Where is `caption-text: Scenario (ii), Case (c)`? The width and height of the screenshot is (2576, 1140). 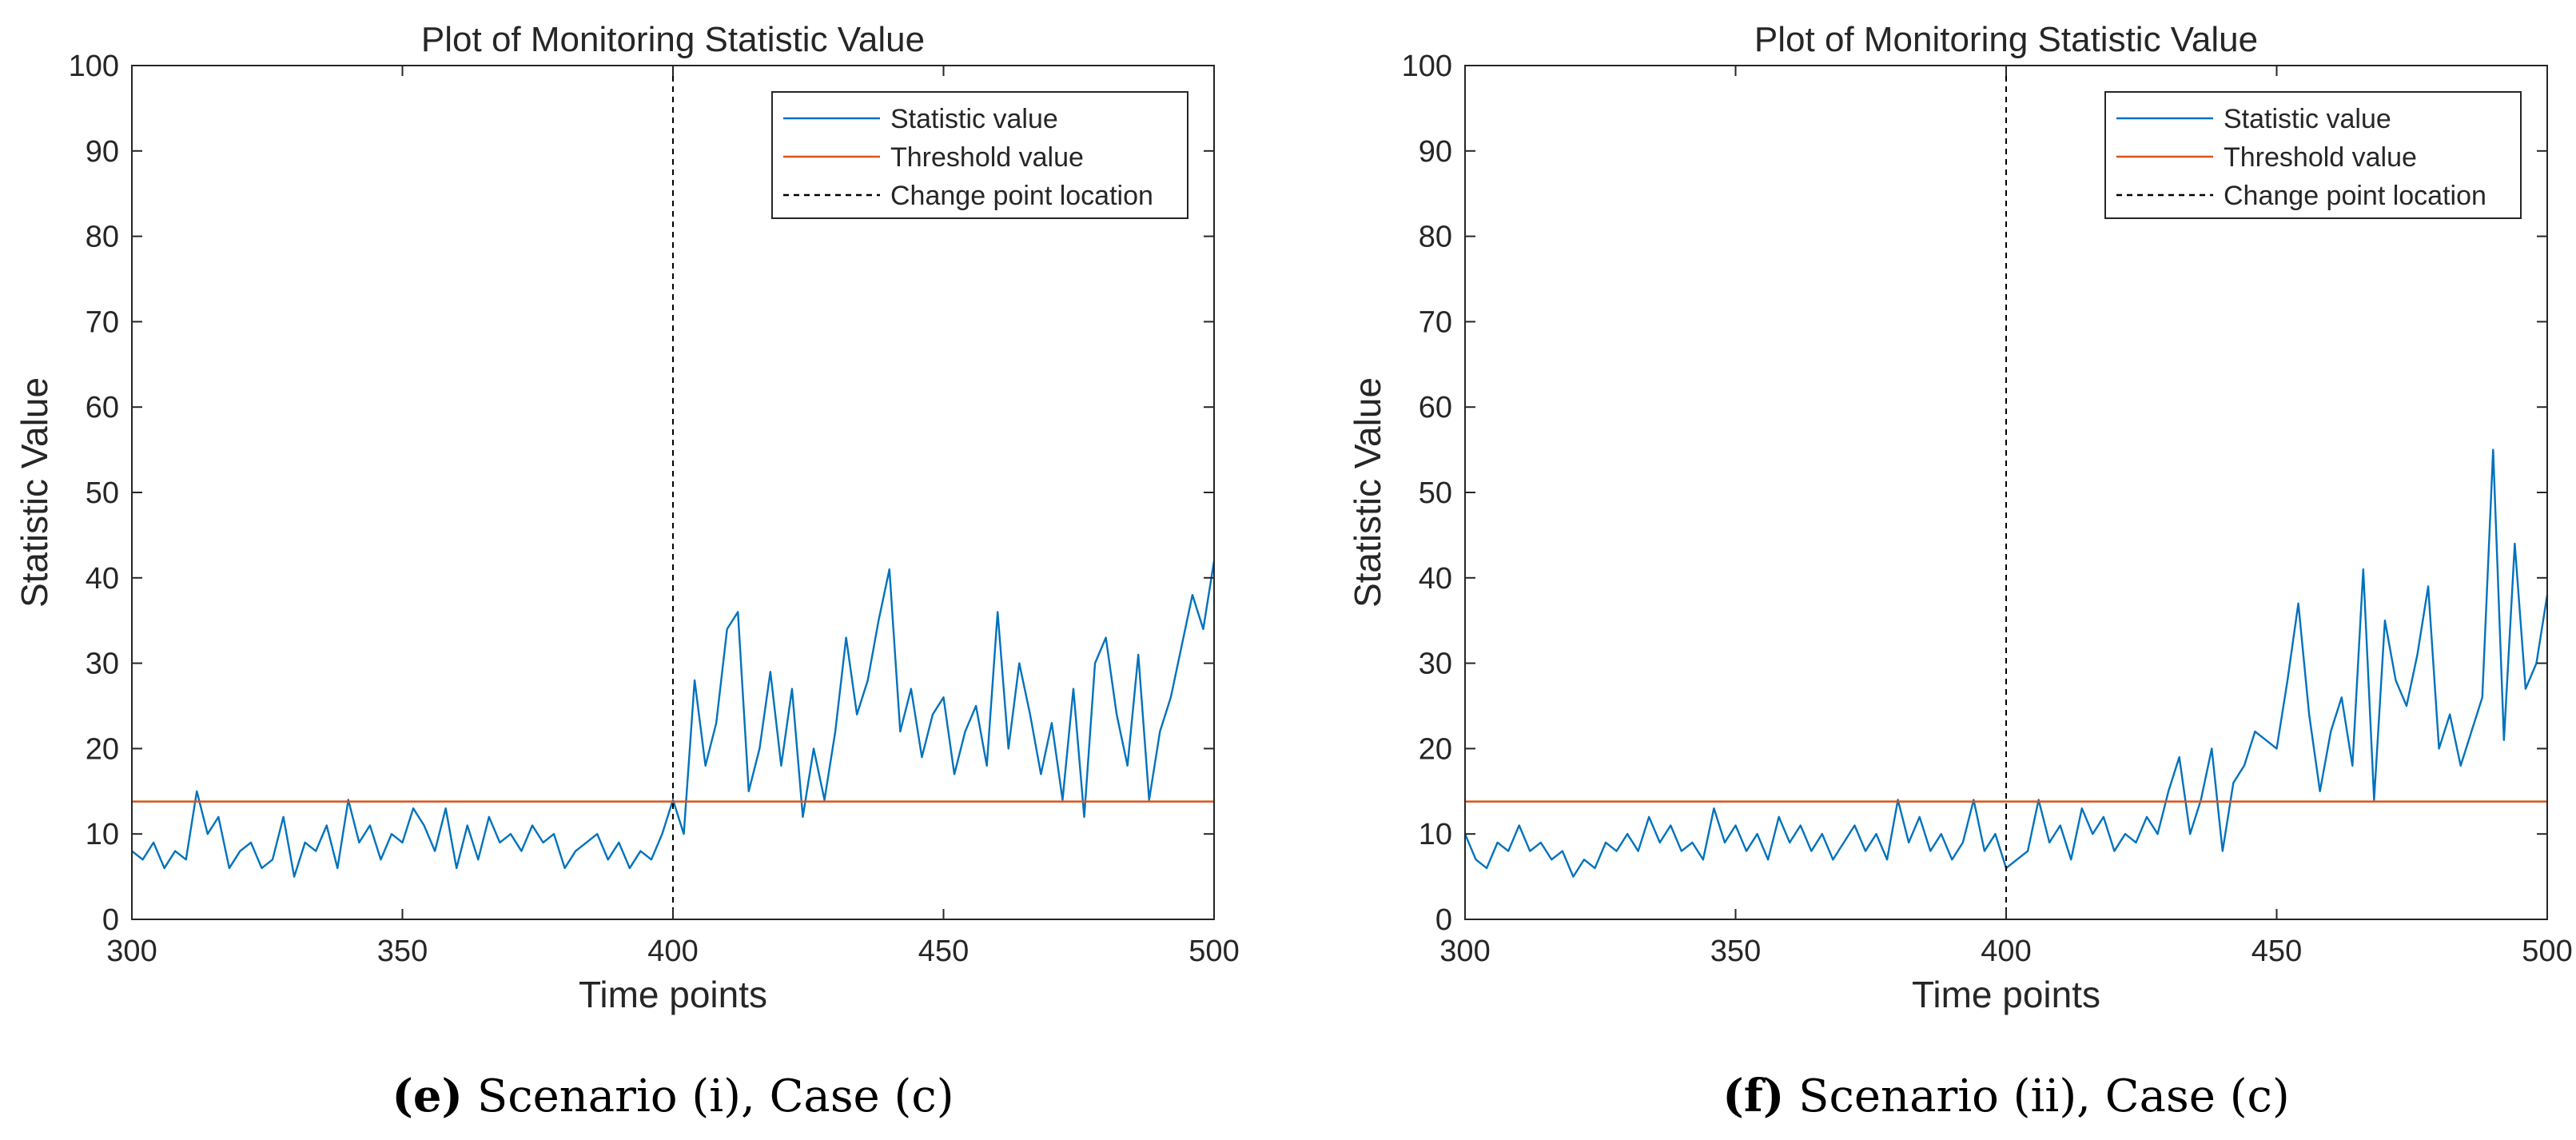 caption-text: Scenario (ii), Case (c) is located at coordinates (2044, 1096).